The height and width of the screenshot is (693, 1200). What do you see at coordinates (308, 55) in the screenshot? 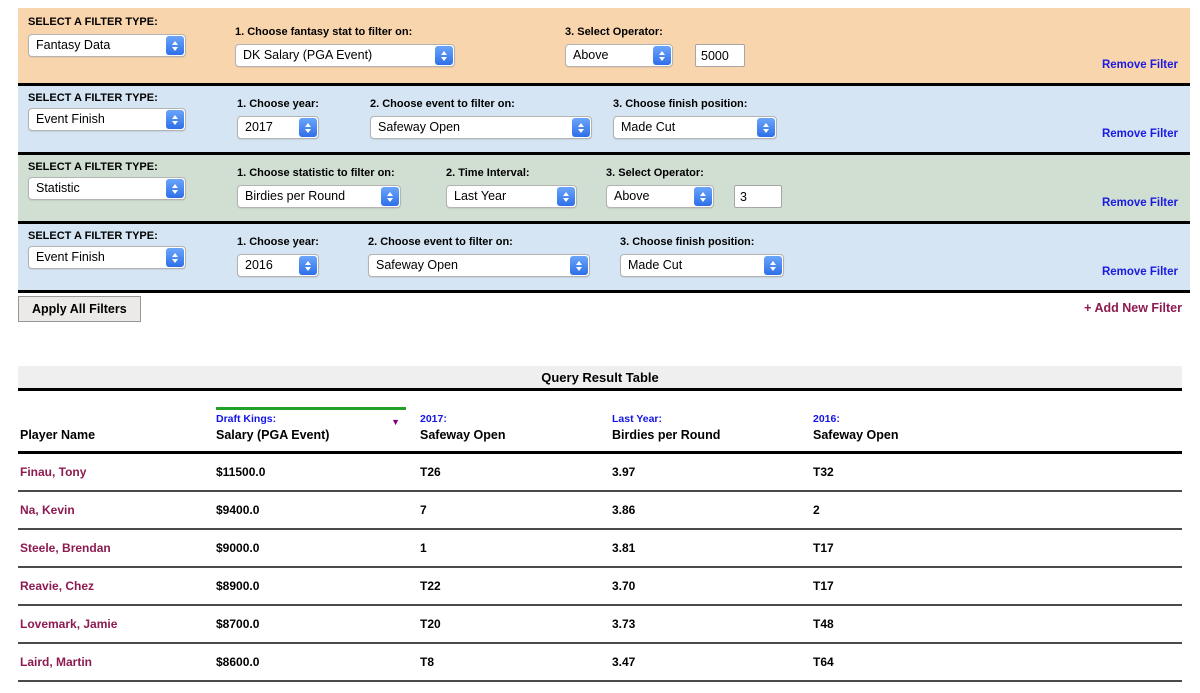
I see `field-select-value: DK Salary (PGA Event)` at bounding box center [308, 55].